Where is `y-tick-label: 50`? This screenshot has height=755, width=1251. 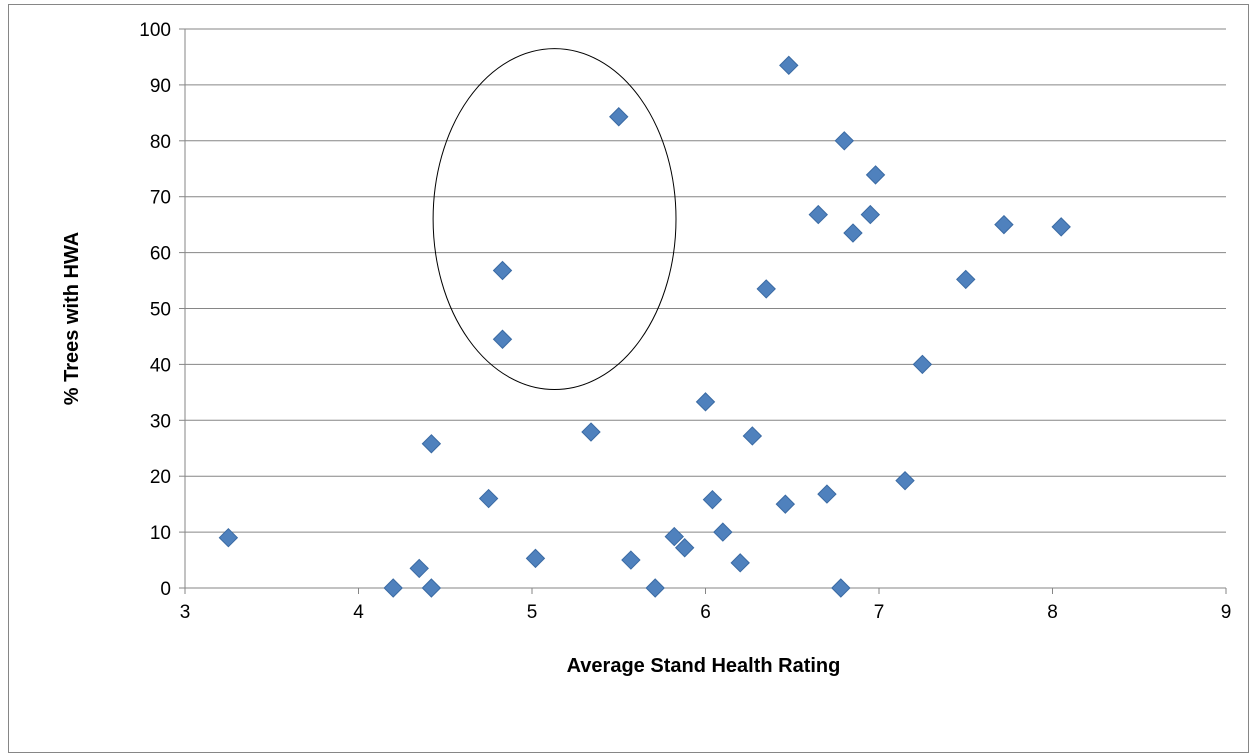
y-tick-label: 50 is located at coordinates (160, 310).